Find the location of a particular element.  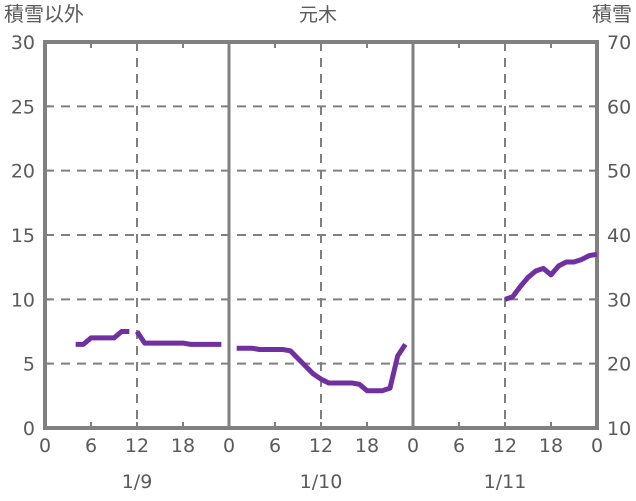

svg-text: 1/11 is located at coordinates (505, 482).